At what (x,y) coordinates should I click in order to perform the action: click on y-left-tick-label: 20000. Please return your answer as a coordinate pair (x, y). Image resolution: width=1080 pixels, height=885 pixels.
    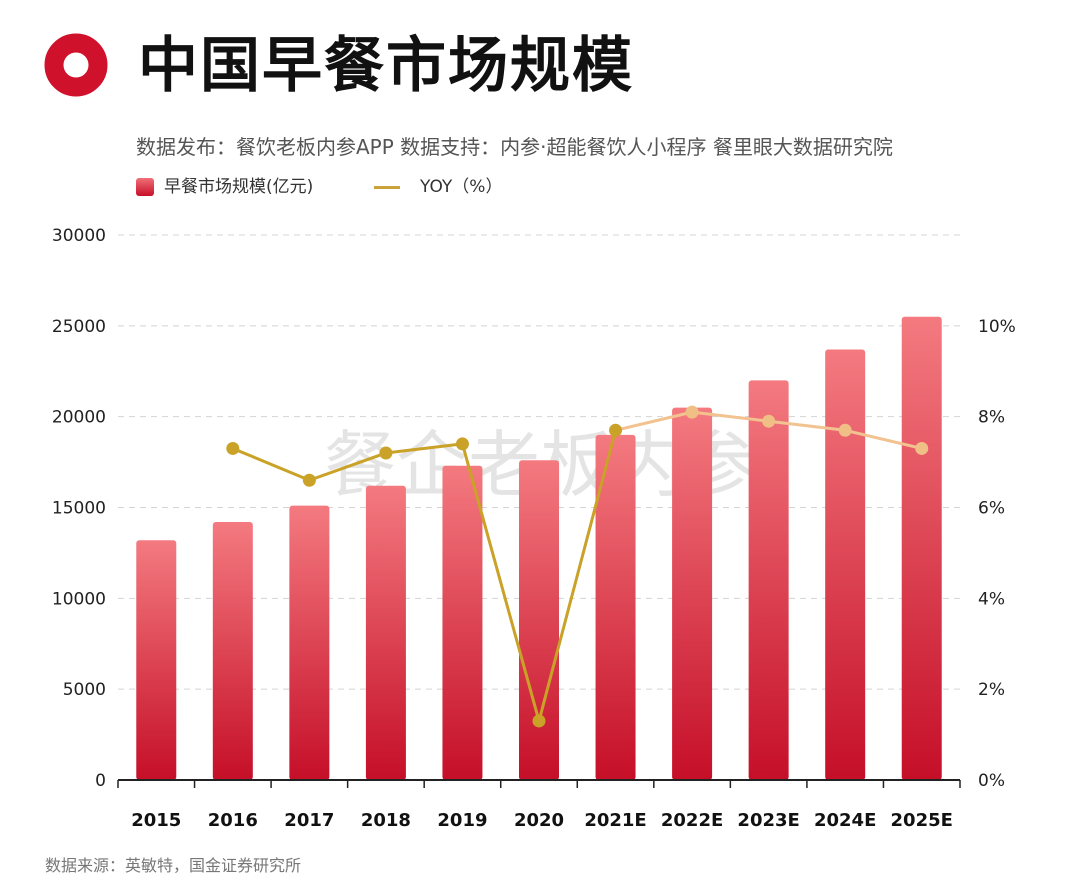
    Looking at the image, I should click on (79, 418).